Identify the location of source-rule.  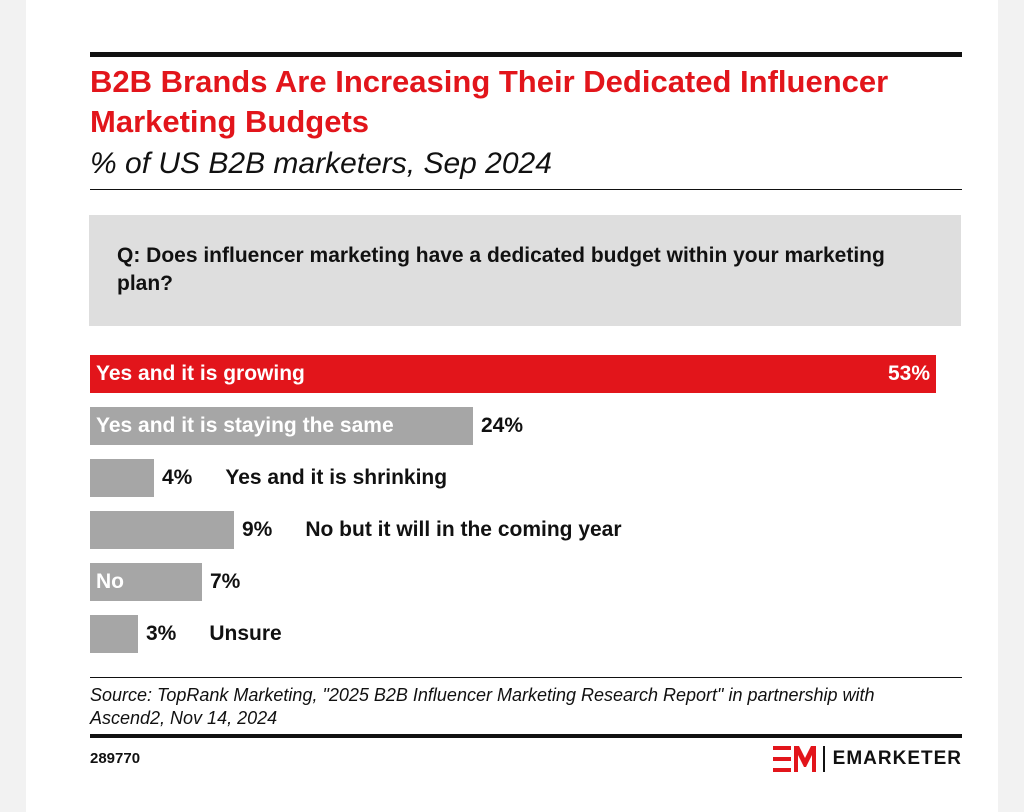
(526, 677).